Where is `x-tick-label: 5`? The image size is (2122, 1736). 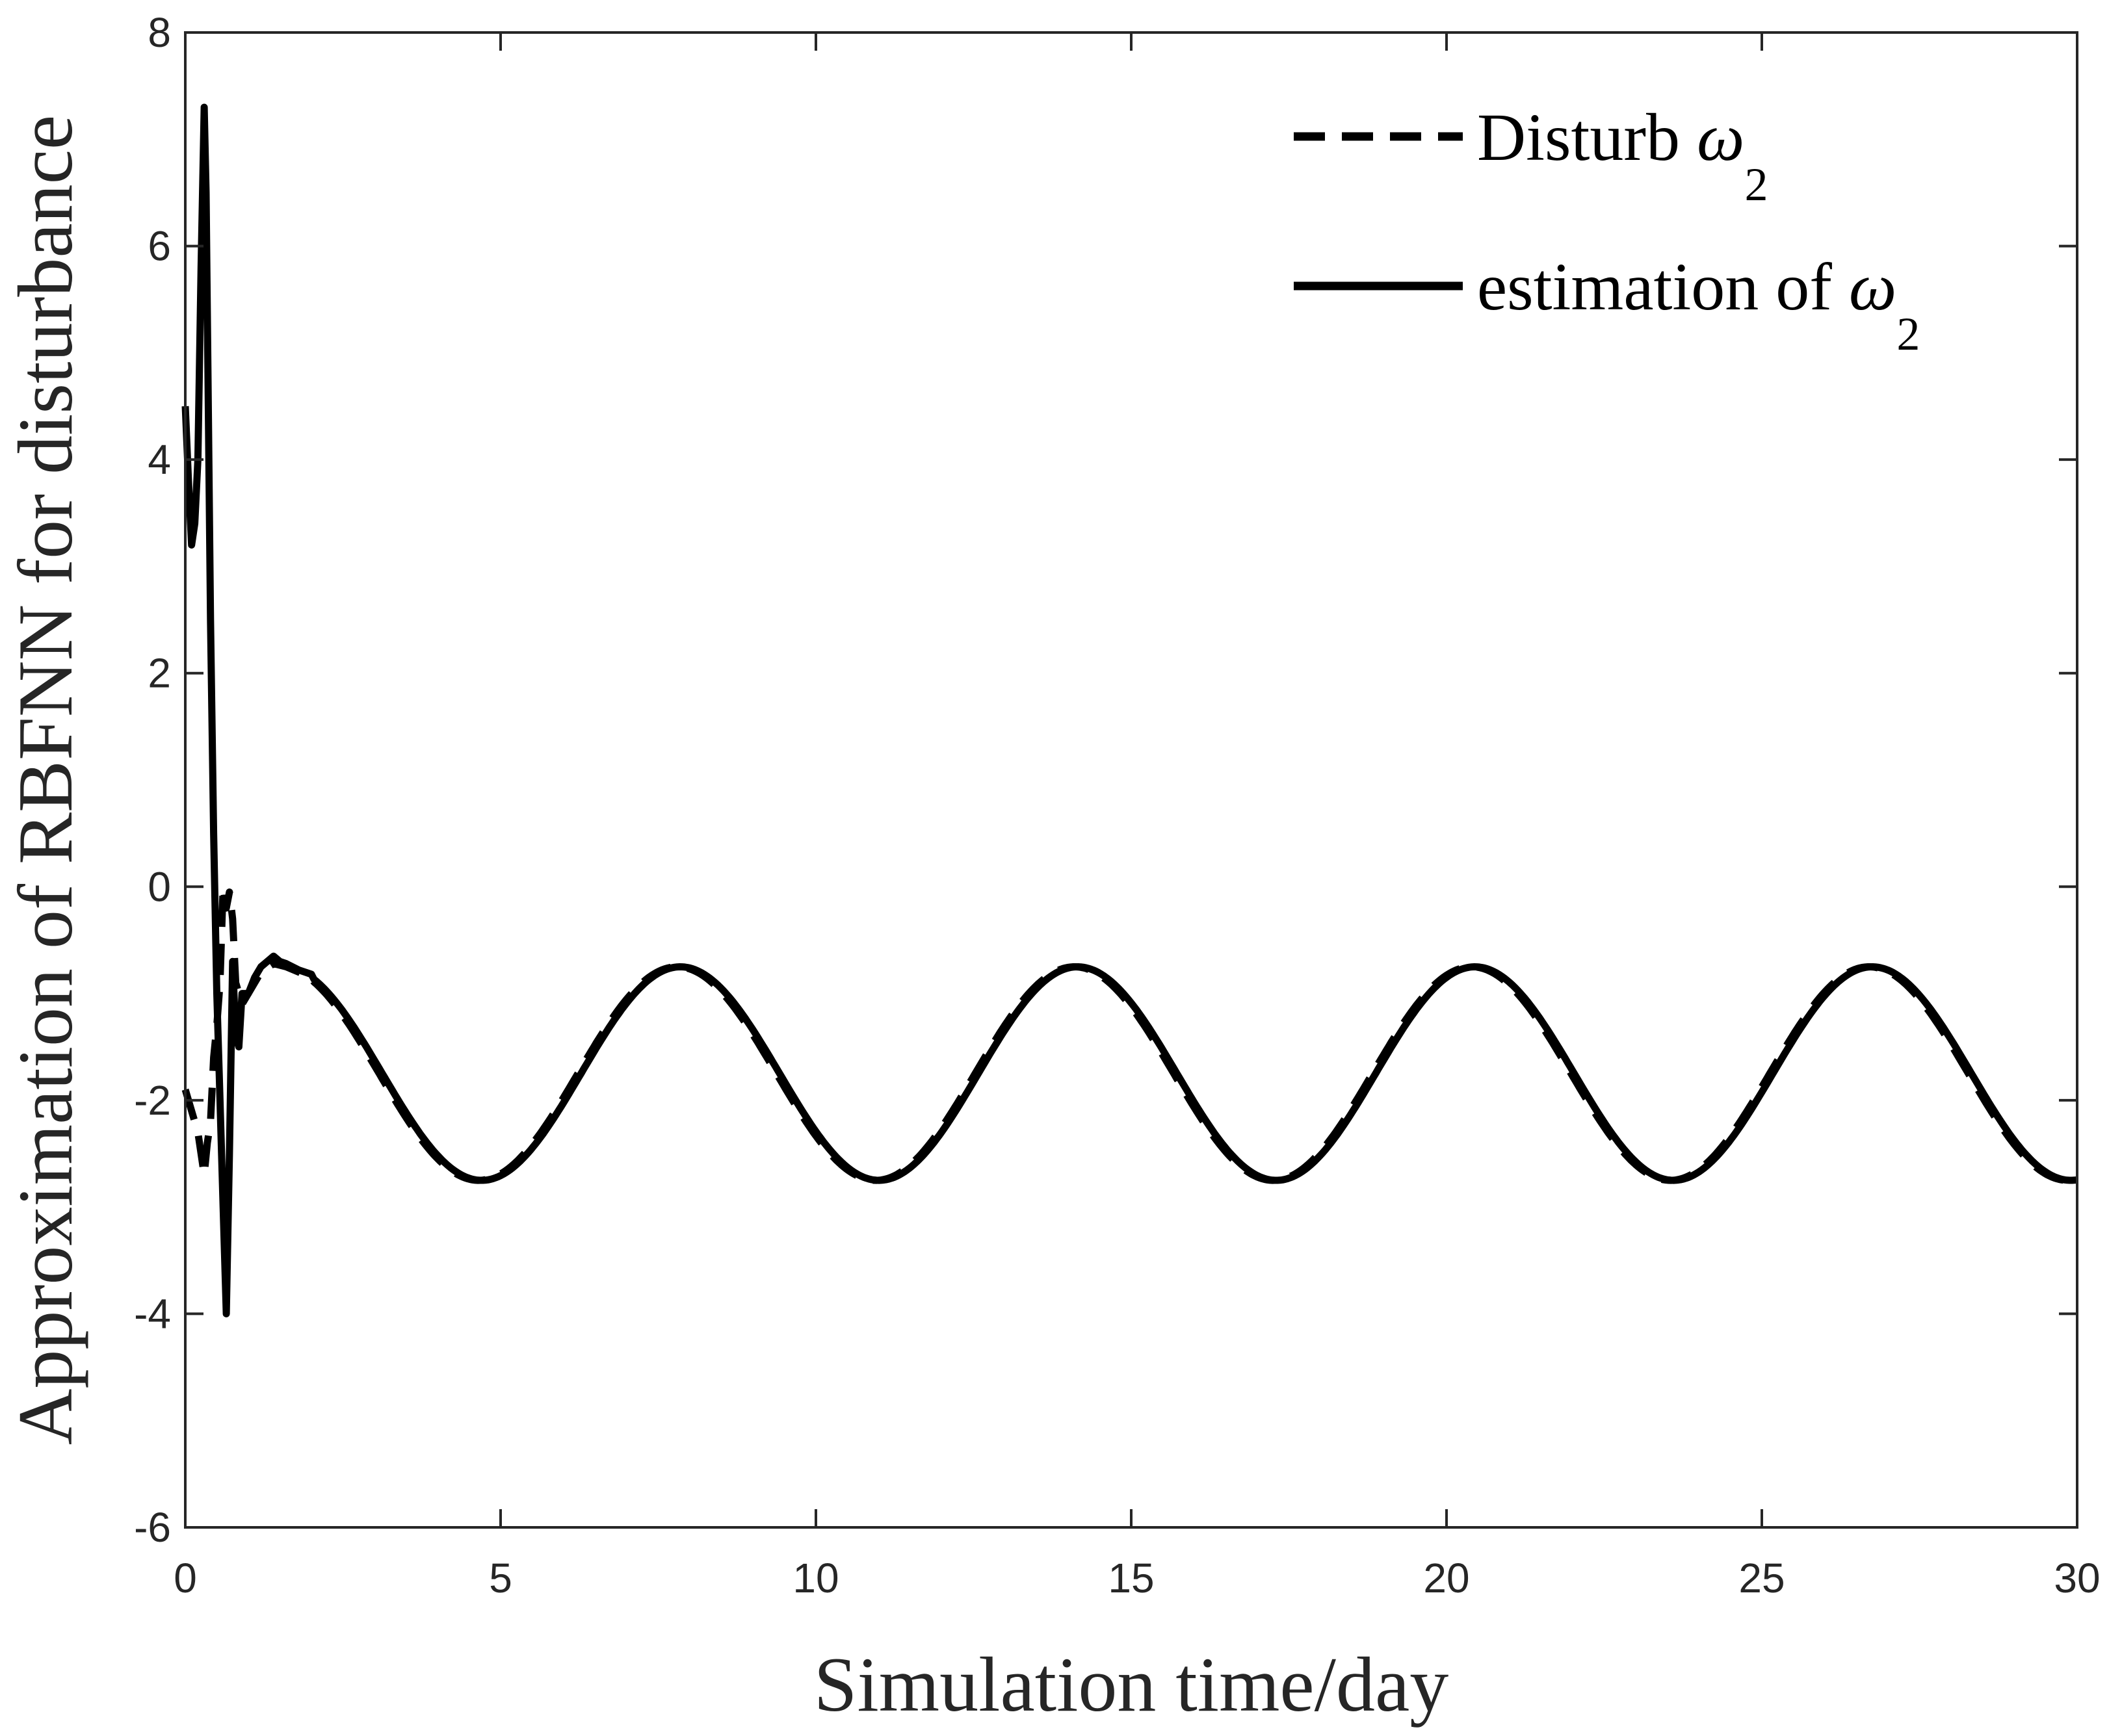 x-tick-label: 5 is located at coordinates (500, 1578).